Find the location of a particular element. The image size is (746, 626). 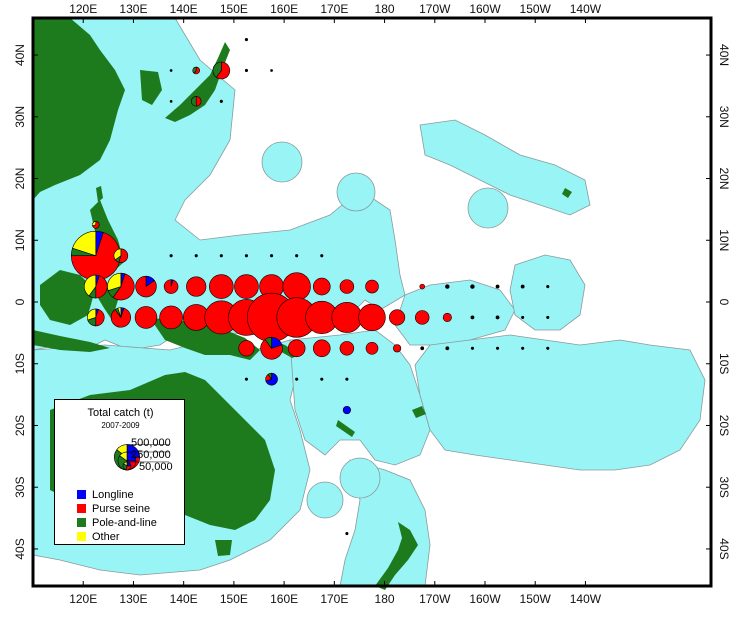

legend-scale-label-small: 50,000 is located at coordinates (156, 467).